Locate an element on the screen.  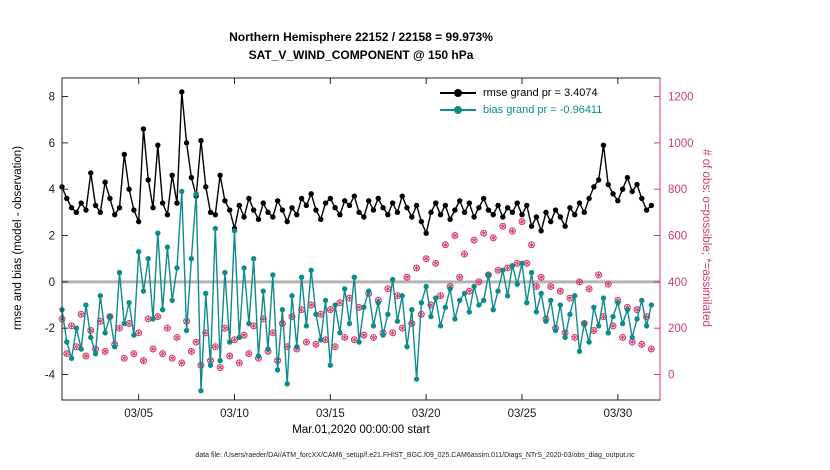
y-tick-label-left: -4 is located at coordinates (50, 376).